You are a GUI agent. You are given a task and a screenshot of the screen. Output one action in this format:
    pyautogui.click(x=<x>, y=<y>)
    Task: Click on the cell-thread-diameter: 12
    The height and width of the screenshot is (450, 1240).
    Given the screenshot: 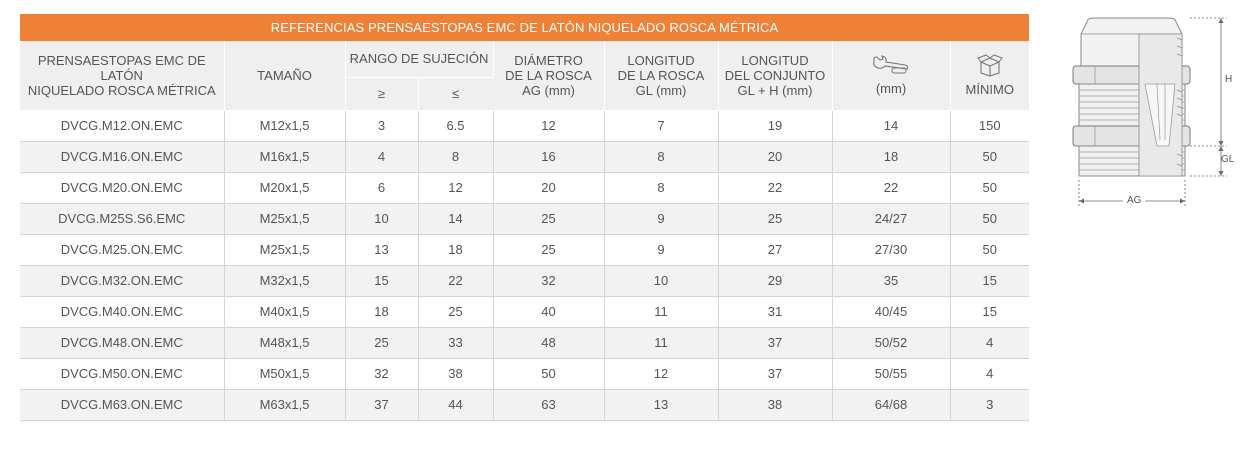 What is the action you would take?
    pyautogui.click(x=549, y=126)
    